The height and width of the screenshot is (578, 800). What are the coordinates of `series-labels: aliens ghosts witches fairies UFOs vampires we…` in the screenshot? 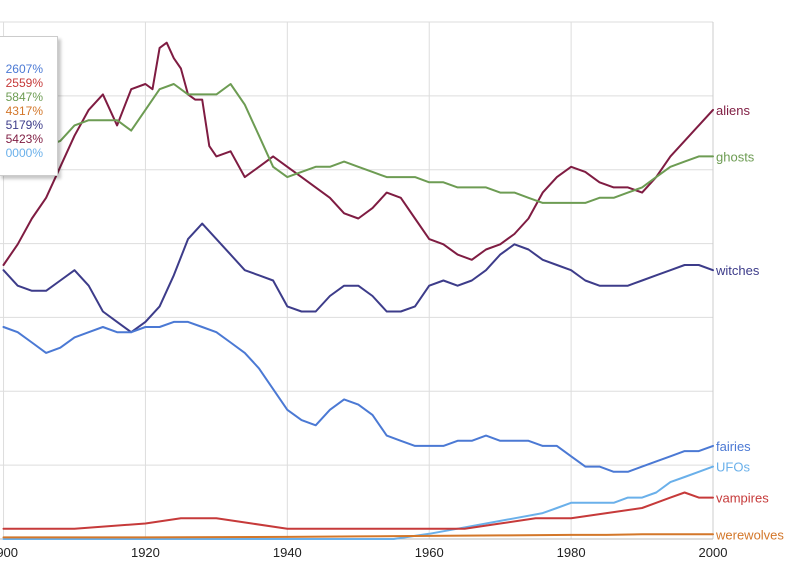 It's located at (749, 322).